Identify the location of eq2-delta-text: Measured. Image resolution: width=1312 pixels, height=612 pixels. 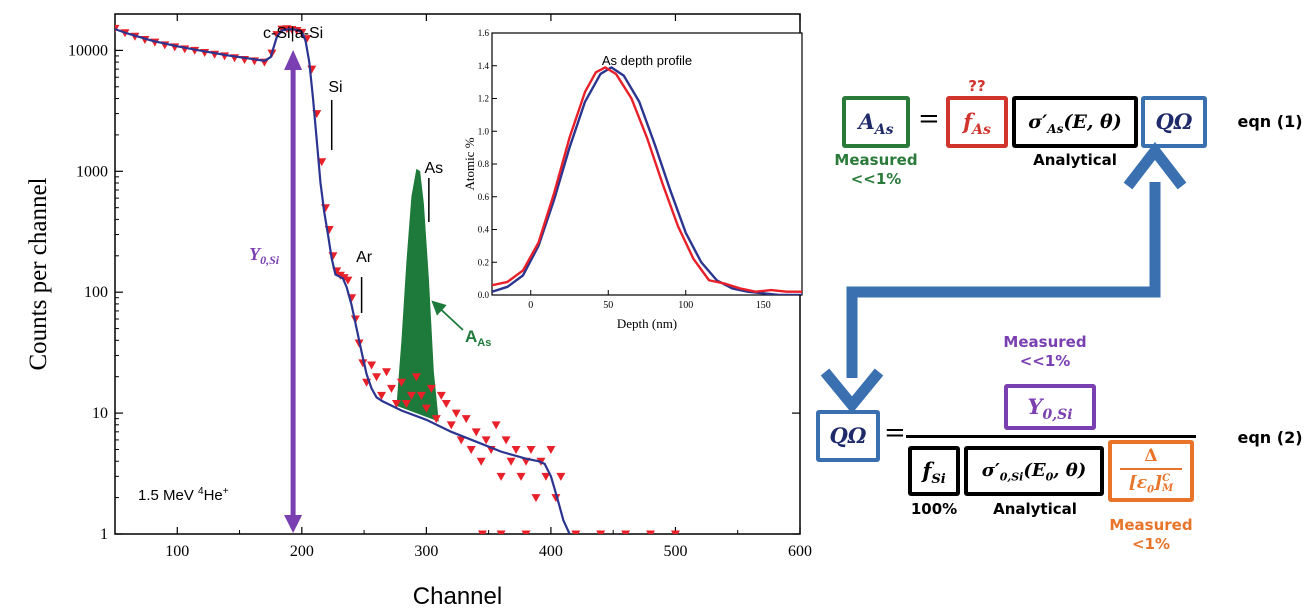
(1151, 525).